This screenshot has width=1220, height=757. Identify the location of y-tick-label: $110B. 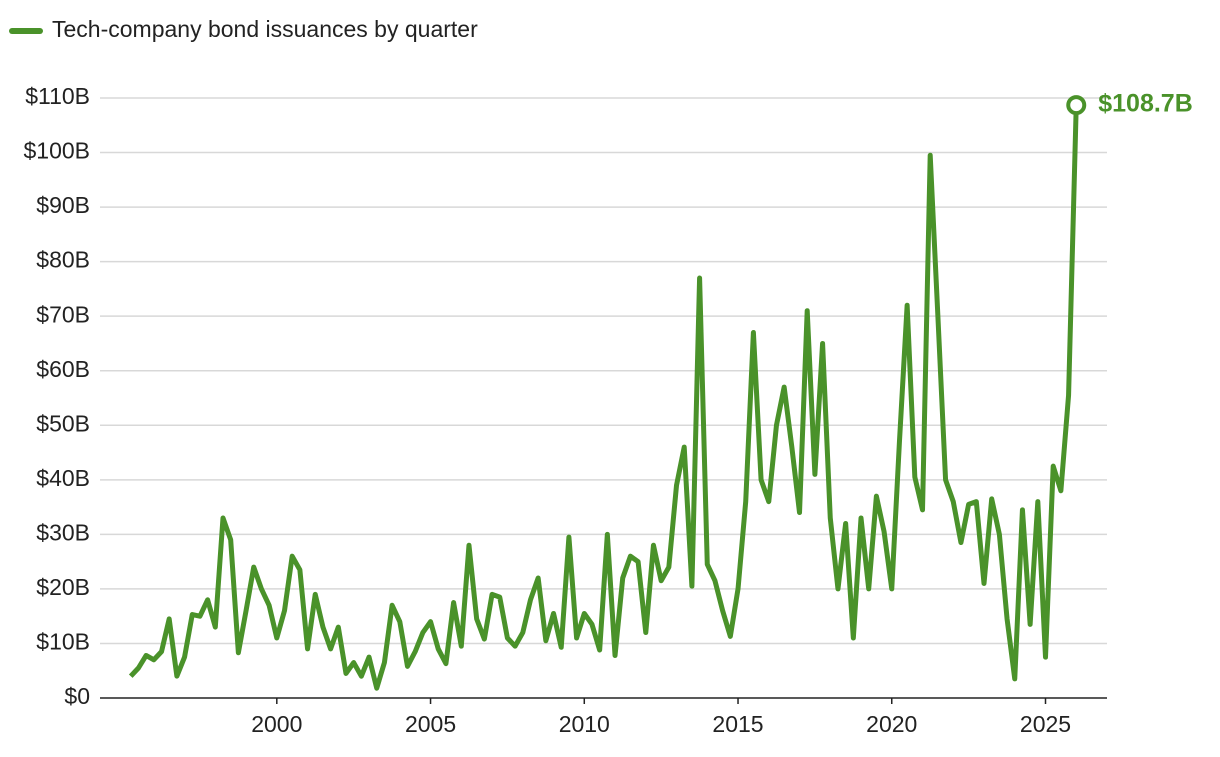
(57, 96).